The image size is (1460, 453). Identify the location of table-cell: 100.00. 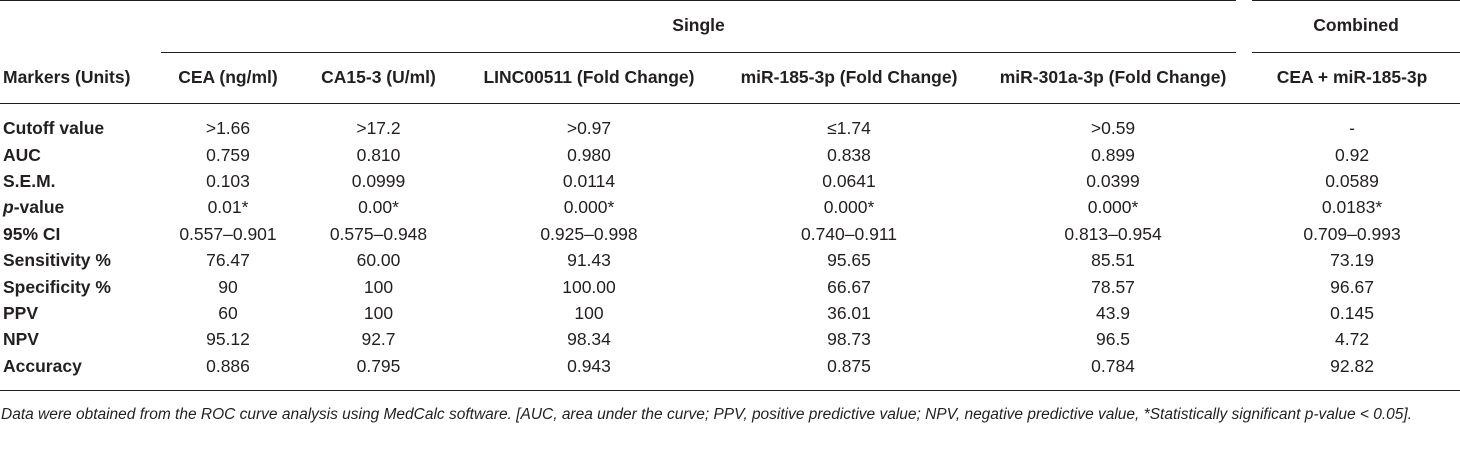
(589, 286).